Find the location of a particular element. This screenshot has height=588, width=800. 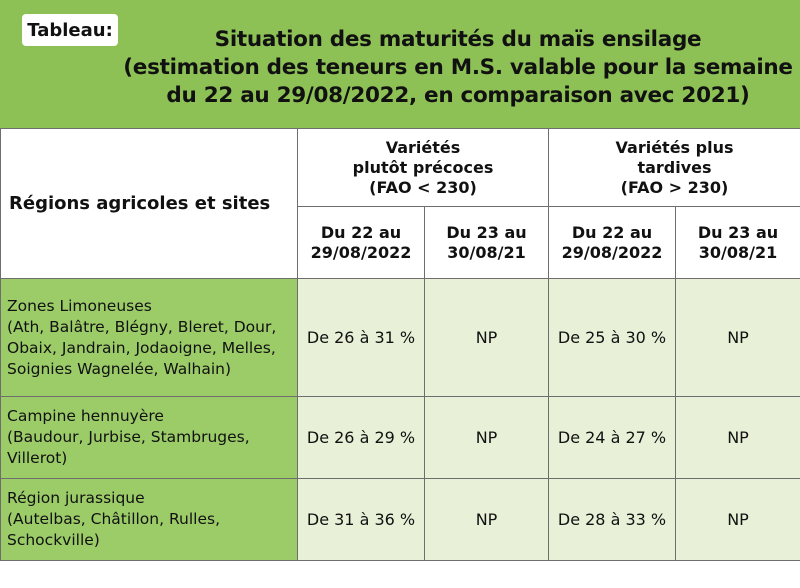

group-header-tardives: Variétés plus tardives (FAO > 230) is located at coordinates (673, 167).